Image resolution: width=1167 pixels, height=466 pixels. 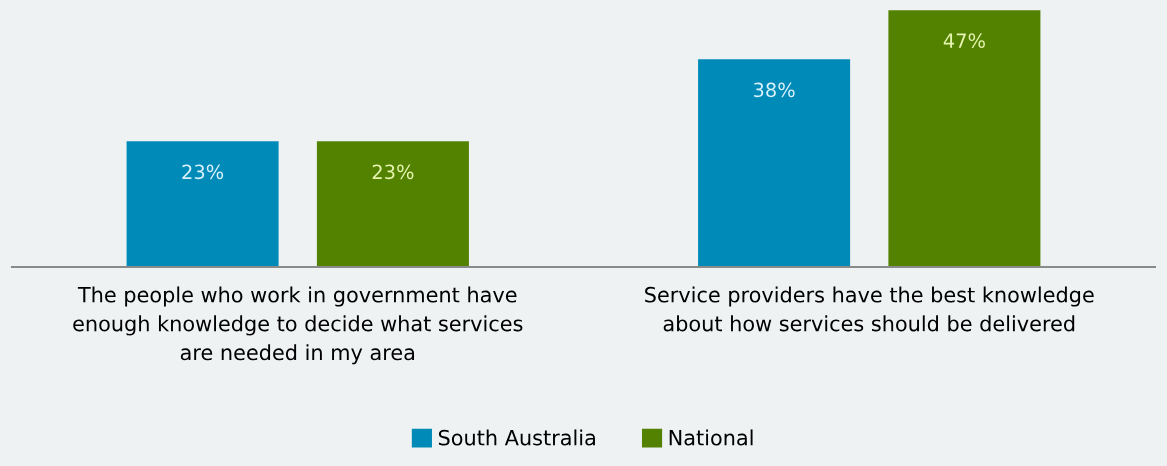 What do you see at coordinates (711, 437) in the screenshot?
I see `legend-label: National` at bounding box center [711, 437].